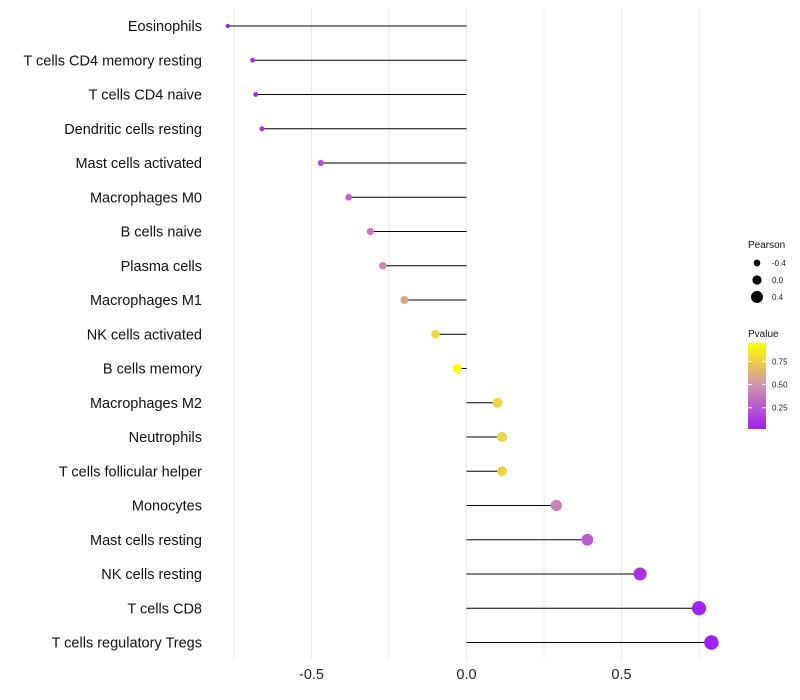  Describe the element at coordinates (768, 379) in the screenshot. I see `color-legend: Pvalue 0.25 0.50 0.75` at that location.